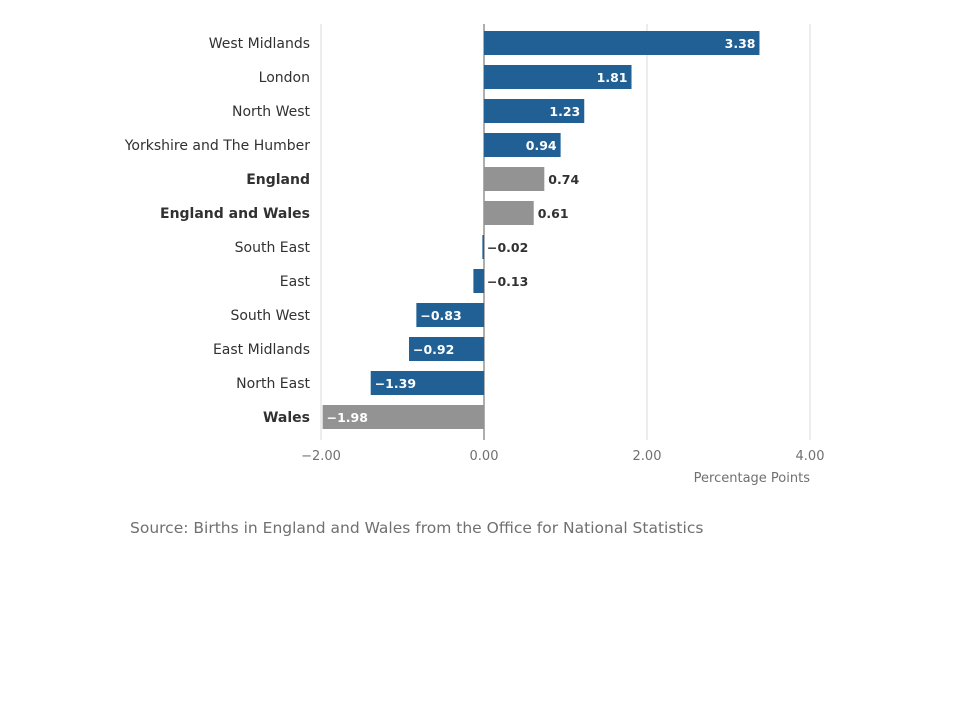 This screenshot has height=720, width=960. Describe the element at coordinates (295, 282) in the screenshot. I see `category-label: East` at that location.